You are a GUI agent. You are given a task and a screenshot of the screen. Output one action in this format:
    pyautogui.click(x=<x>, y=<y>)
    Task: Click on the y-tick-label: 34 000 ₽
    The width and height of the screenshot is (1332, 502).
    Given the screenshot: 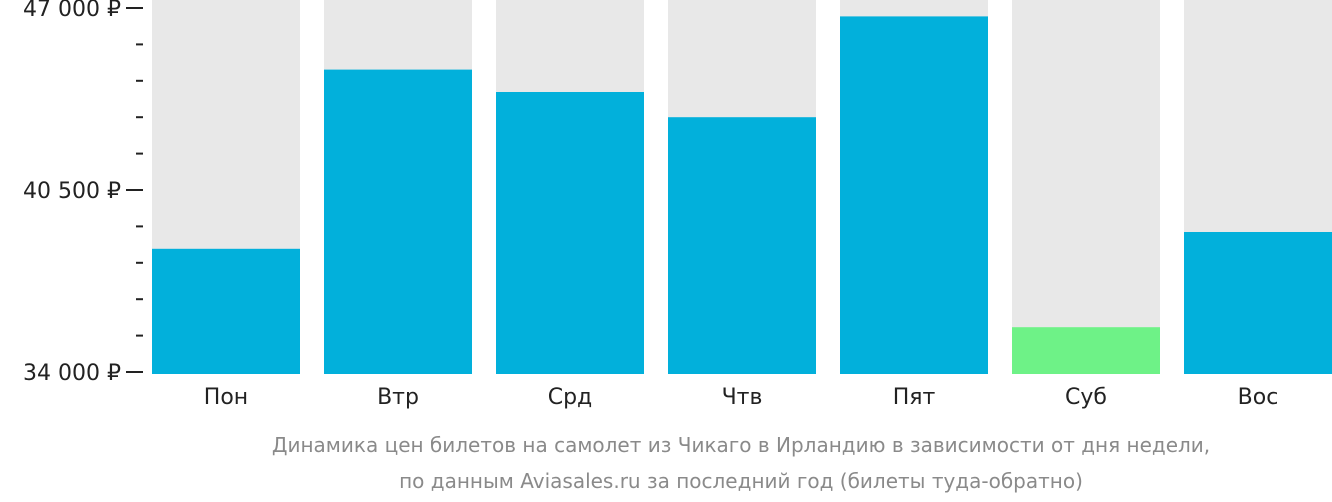 What is the action you would take?
    pyautogui.click(x=72, y=373)
    